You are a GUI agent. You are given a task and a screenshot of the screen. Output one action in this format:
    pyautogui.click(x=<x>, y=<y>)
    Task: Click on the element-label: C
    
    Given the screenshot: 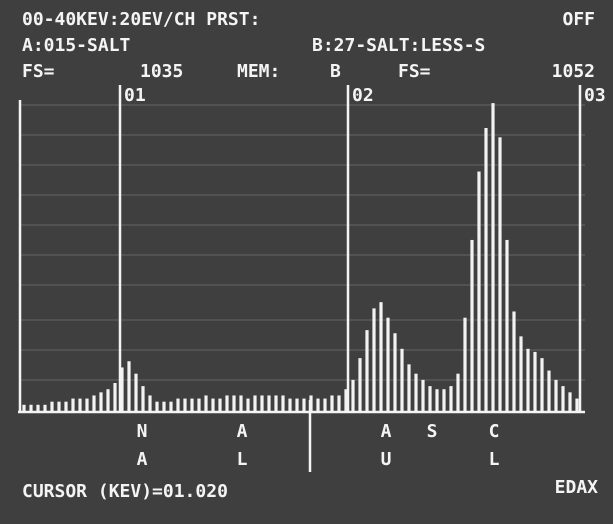 What is the action you would take?
    pyautogui.click(x=494, y=431)
    